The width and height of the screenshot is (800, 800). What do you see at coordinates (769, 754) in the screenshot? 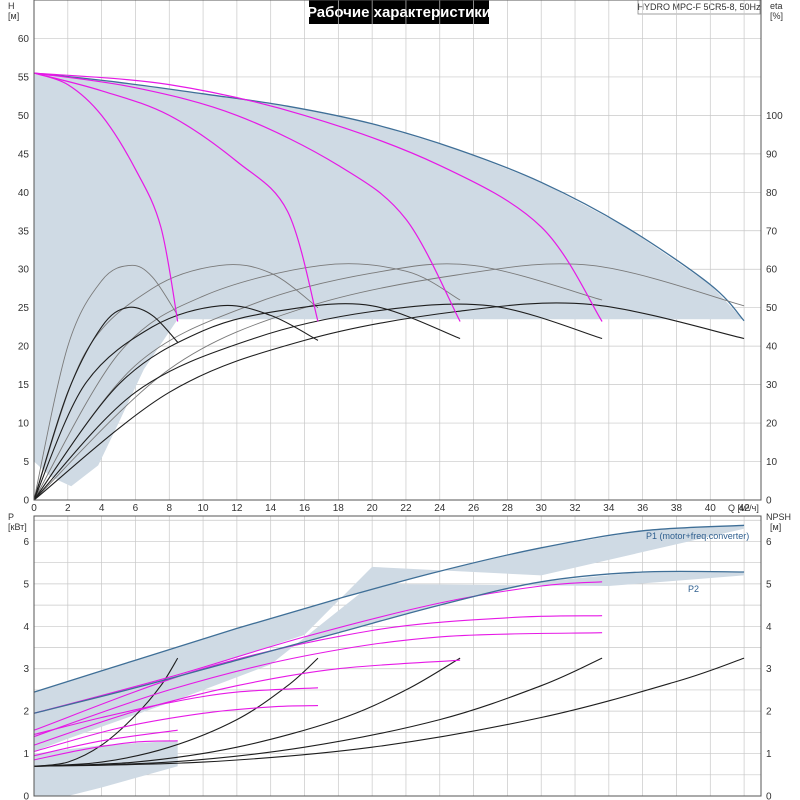
I see `y2-tick-label-npsh: 1` at bounding box center [769, 754].